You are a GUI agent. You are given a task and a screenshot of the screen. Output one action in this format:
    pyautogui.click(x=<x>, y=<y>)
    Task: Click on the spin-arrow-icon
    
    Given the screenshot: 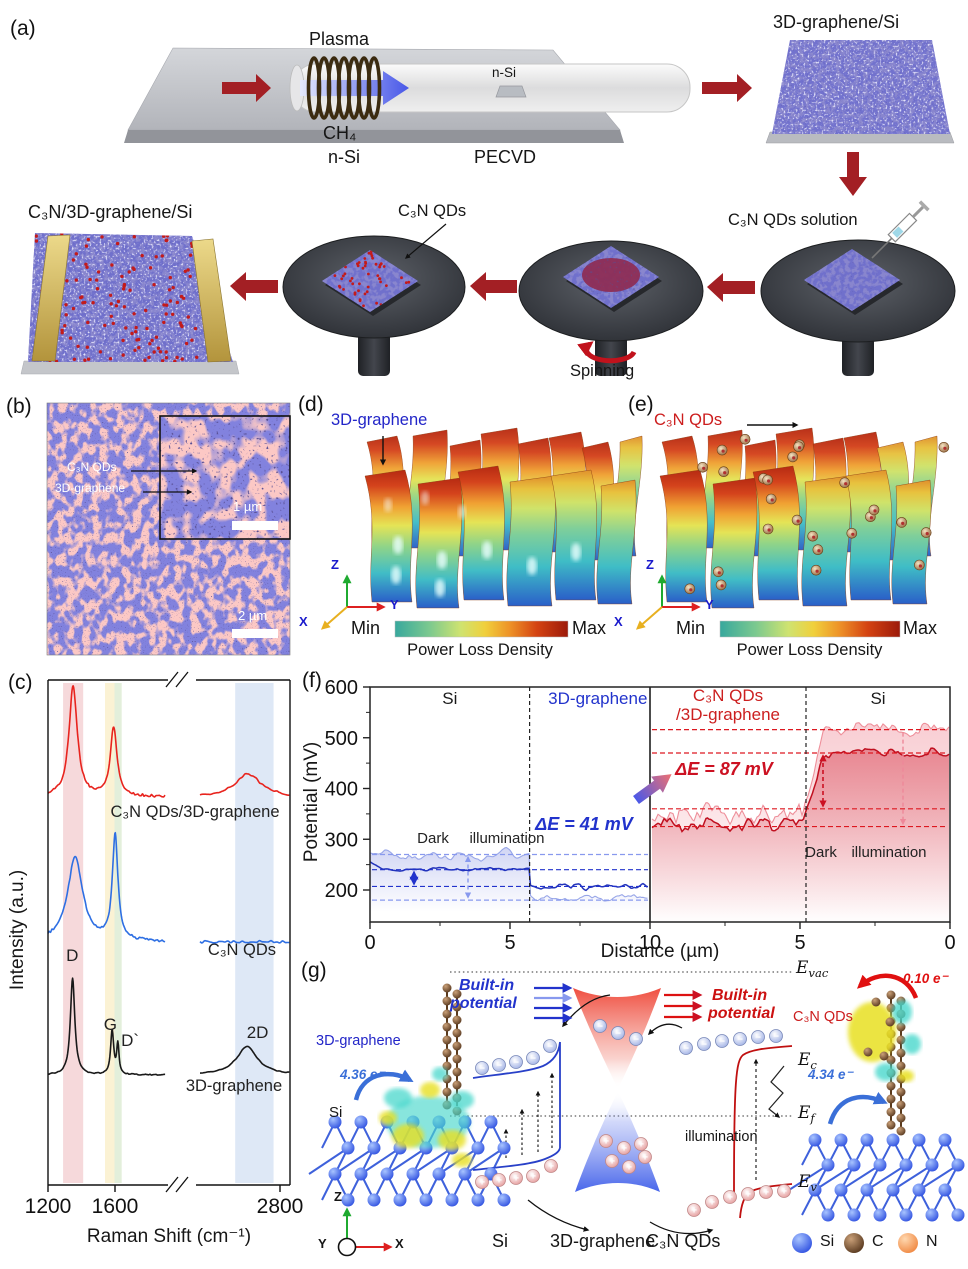 What is the action you would take?
    pyautogui.click(x=607, y=352)
    